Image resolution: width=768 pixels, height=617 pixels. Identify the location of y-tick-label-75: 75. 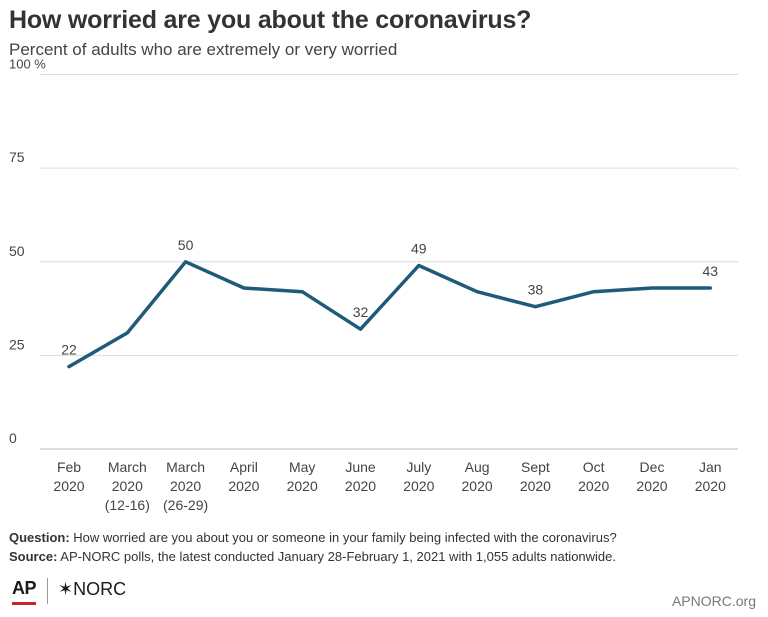
(17, 157).